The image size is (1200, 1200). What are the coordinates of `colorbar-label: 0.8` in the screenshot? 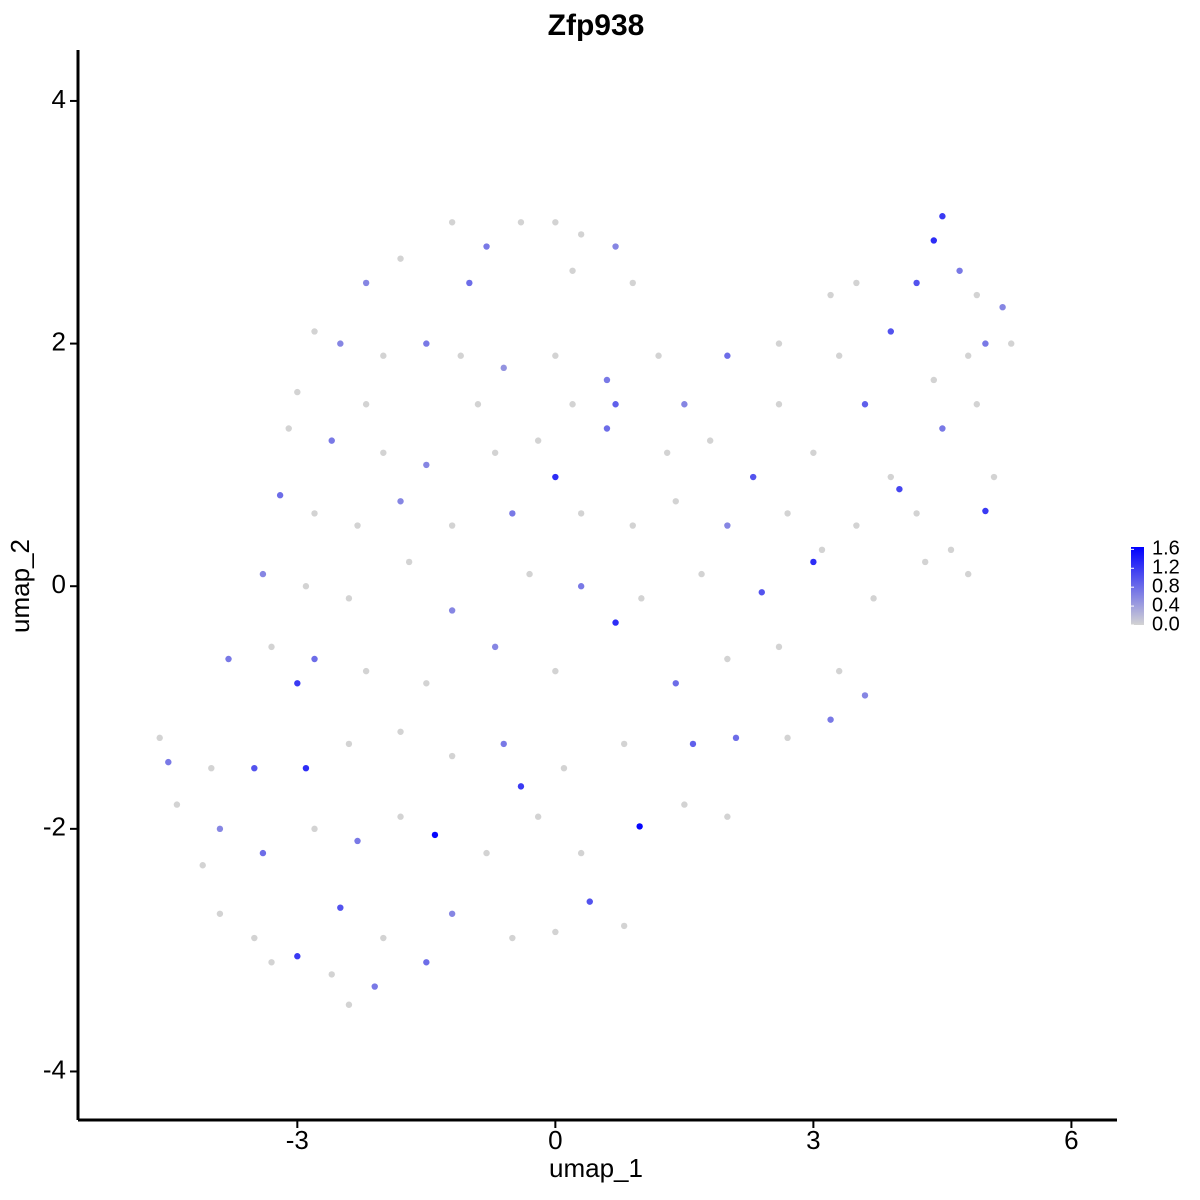 It's located at (1166, 586).